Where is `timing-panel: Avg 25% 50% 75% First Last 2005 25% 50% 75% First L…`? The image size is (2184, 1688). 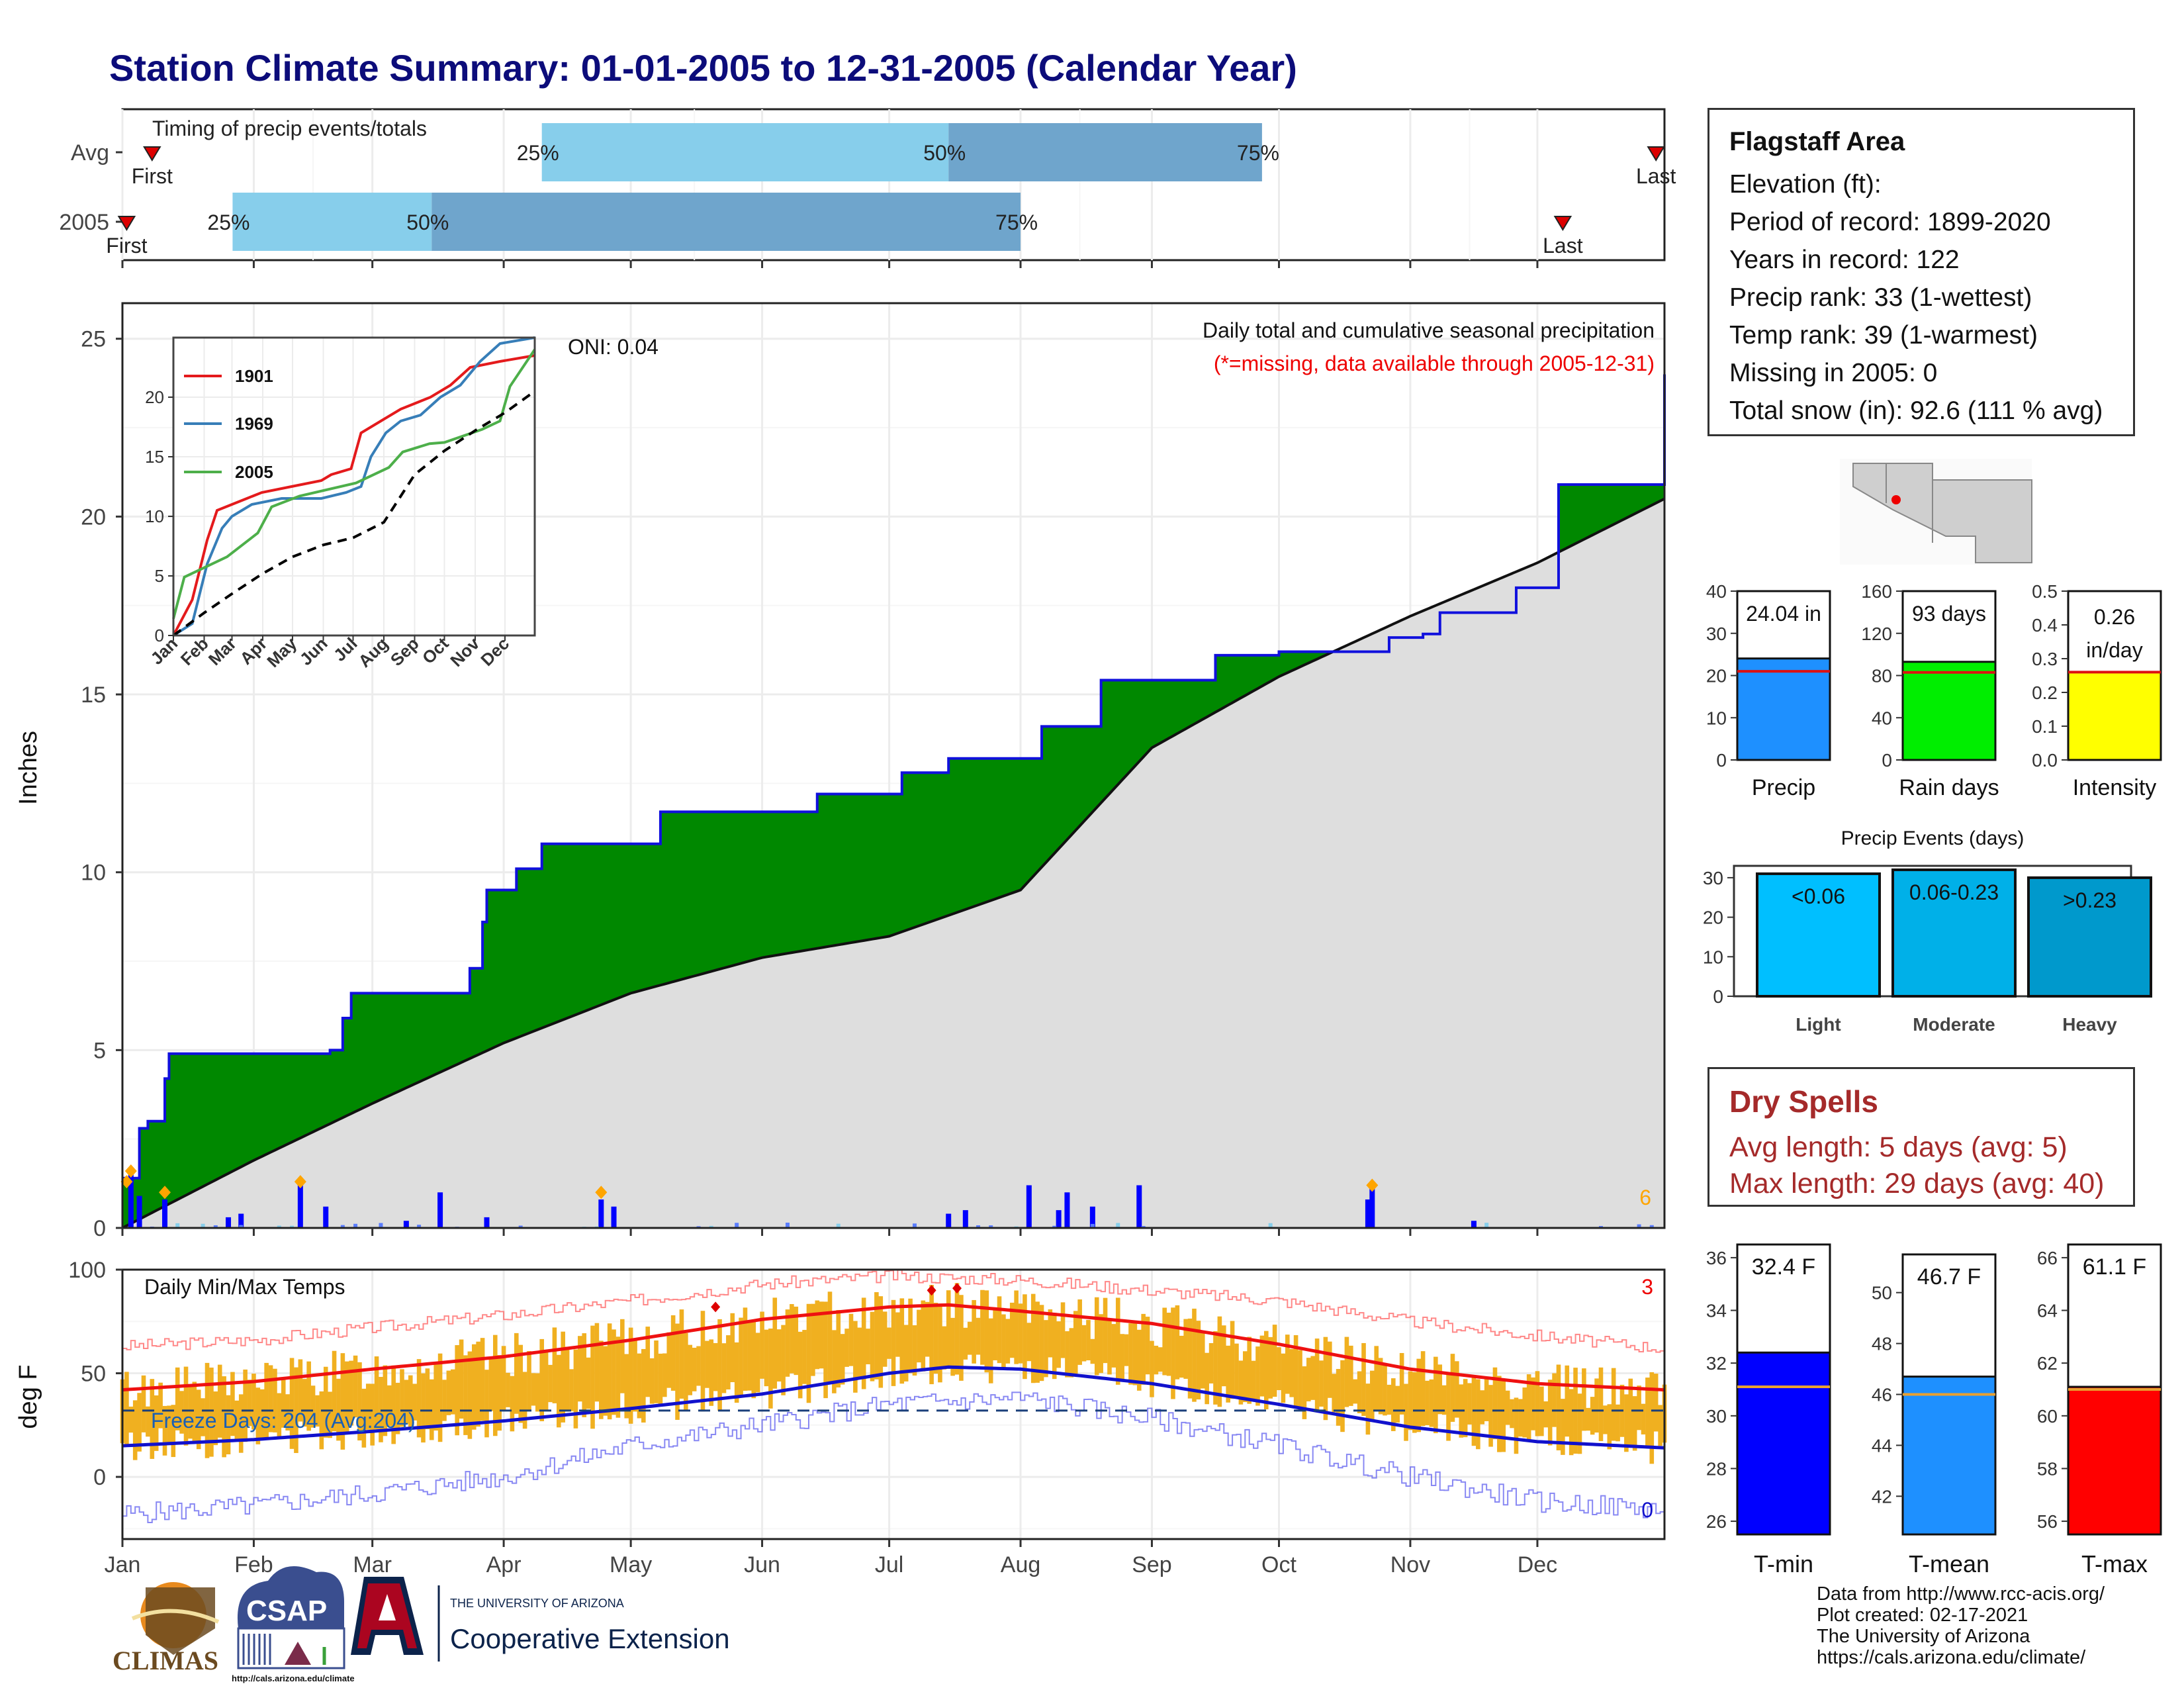
timing-panel: Avg 25% 50% 75% First Last 2005 25% 50% 75% First L… is located at coordinates (867, 188).